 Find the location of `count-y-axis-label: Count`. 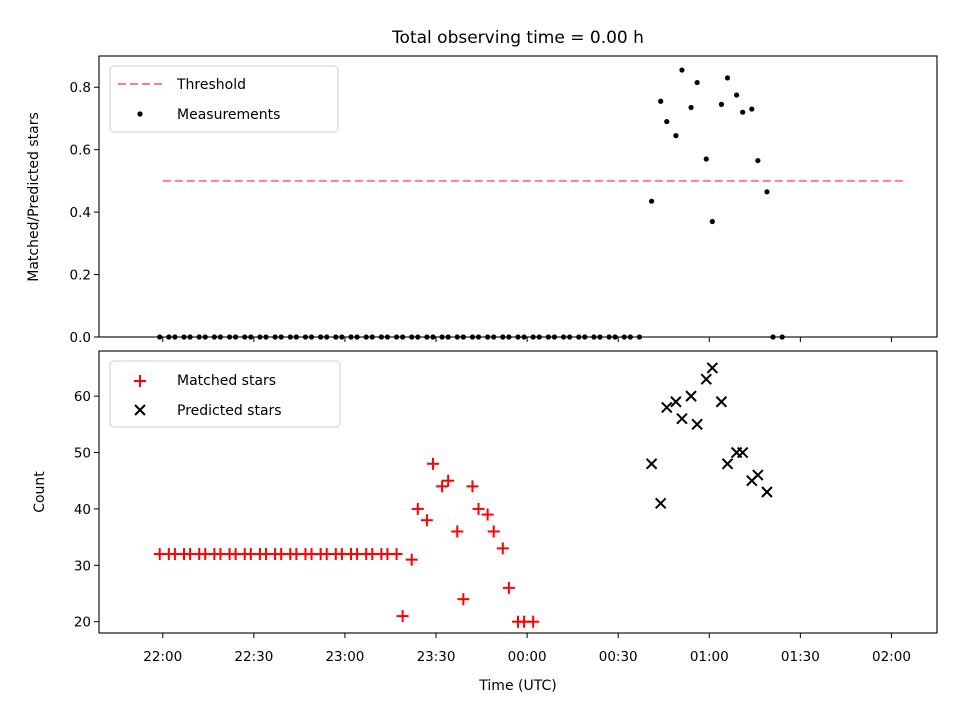

count-y-axis-label: Count is located at coordinates (40, 492).